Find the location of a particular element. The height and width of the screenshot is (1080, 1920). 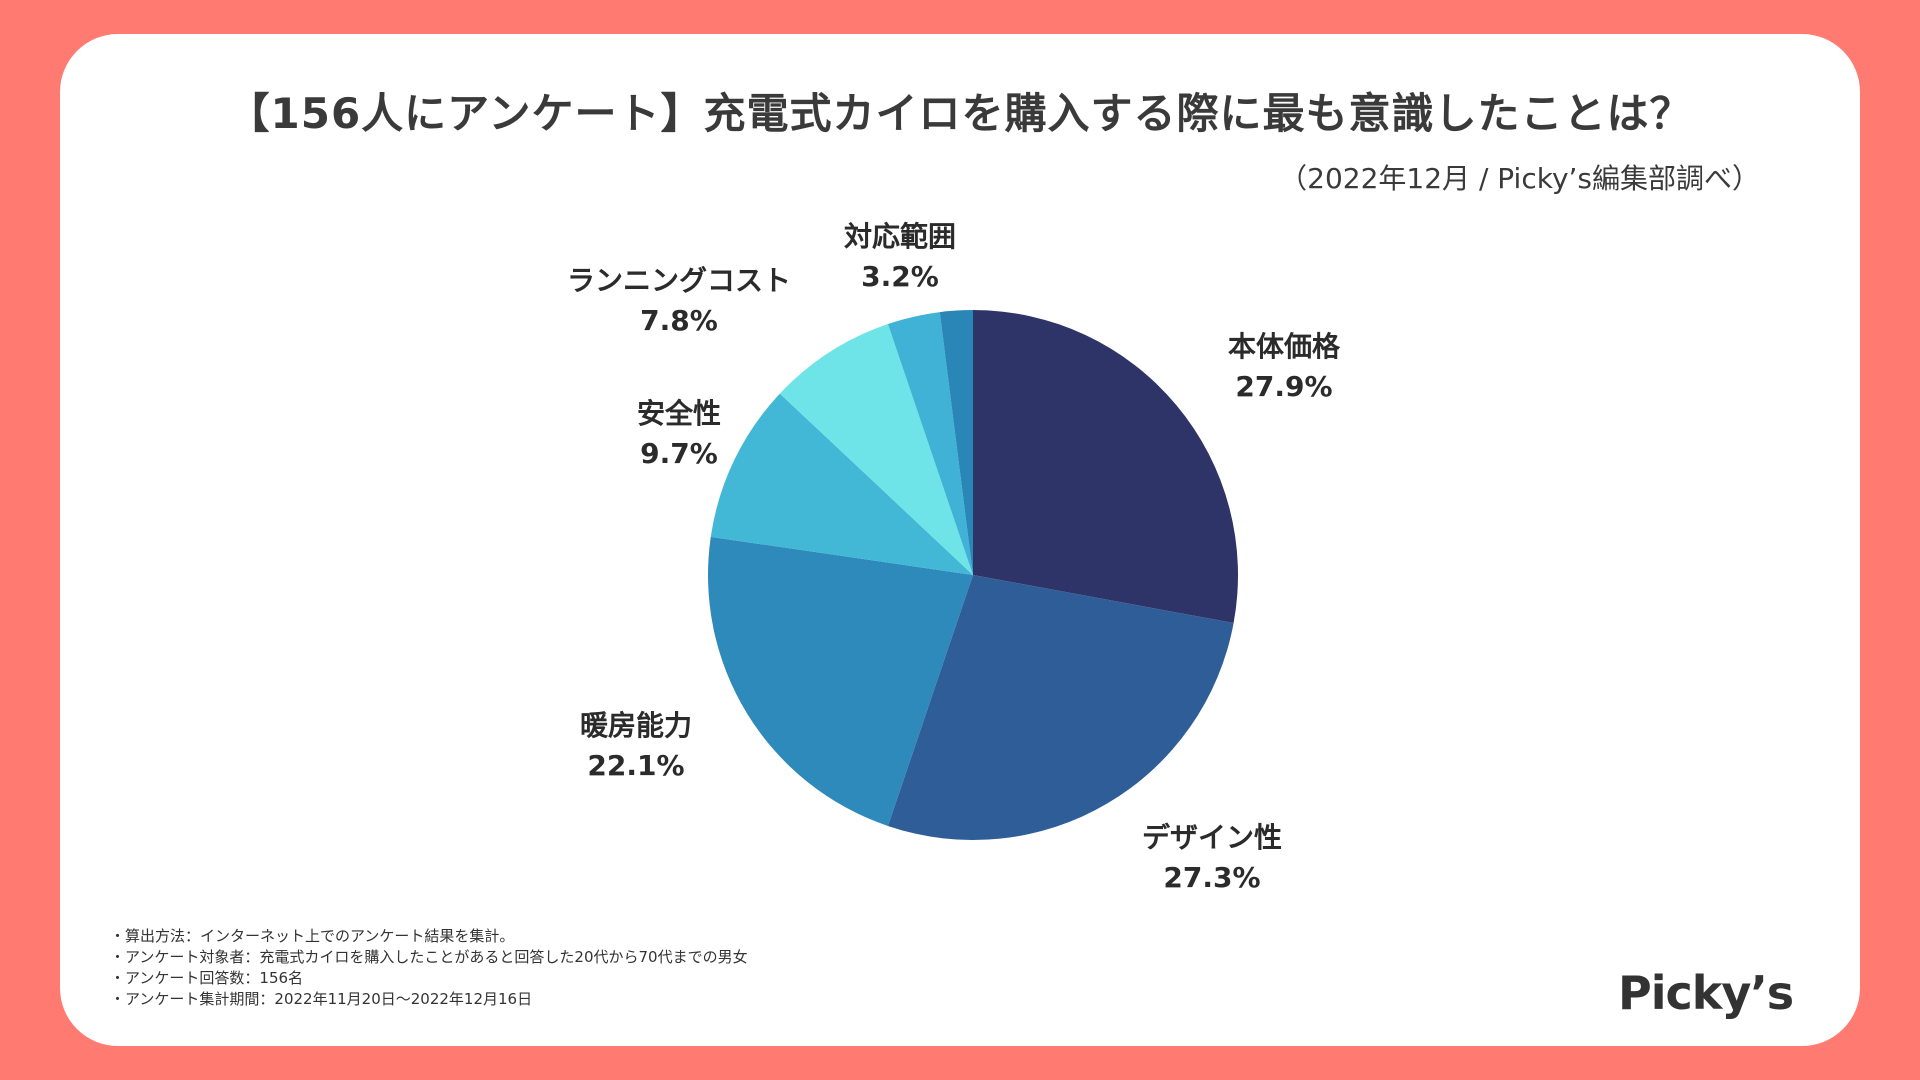

note-line: ・アンケート回答数：156名 is located at coordinates (207, 978).